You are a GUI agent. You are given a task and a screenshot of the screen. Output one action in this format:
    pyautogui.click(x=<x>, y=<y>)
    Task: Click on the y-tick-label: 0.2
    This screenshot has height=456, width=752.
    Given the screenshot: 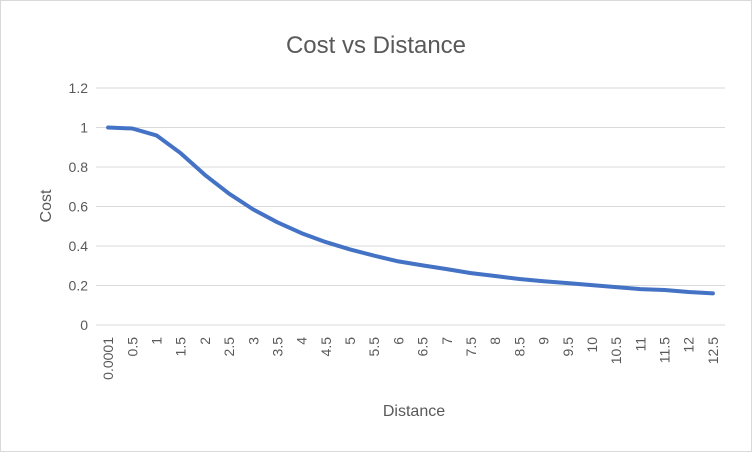 What is the action you would take?
    pyautogui.click(x=79, y=286)
    